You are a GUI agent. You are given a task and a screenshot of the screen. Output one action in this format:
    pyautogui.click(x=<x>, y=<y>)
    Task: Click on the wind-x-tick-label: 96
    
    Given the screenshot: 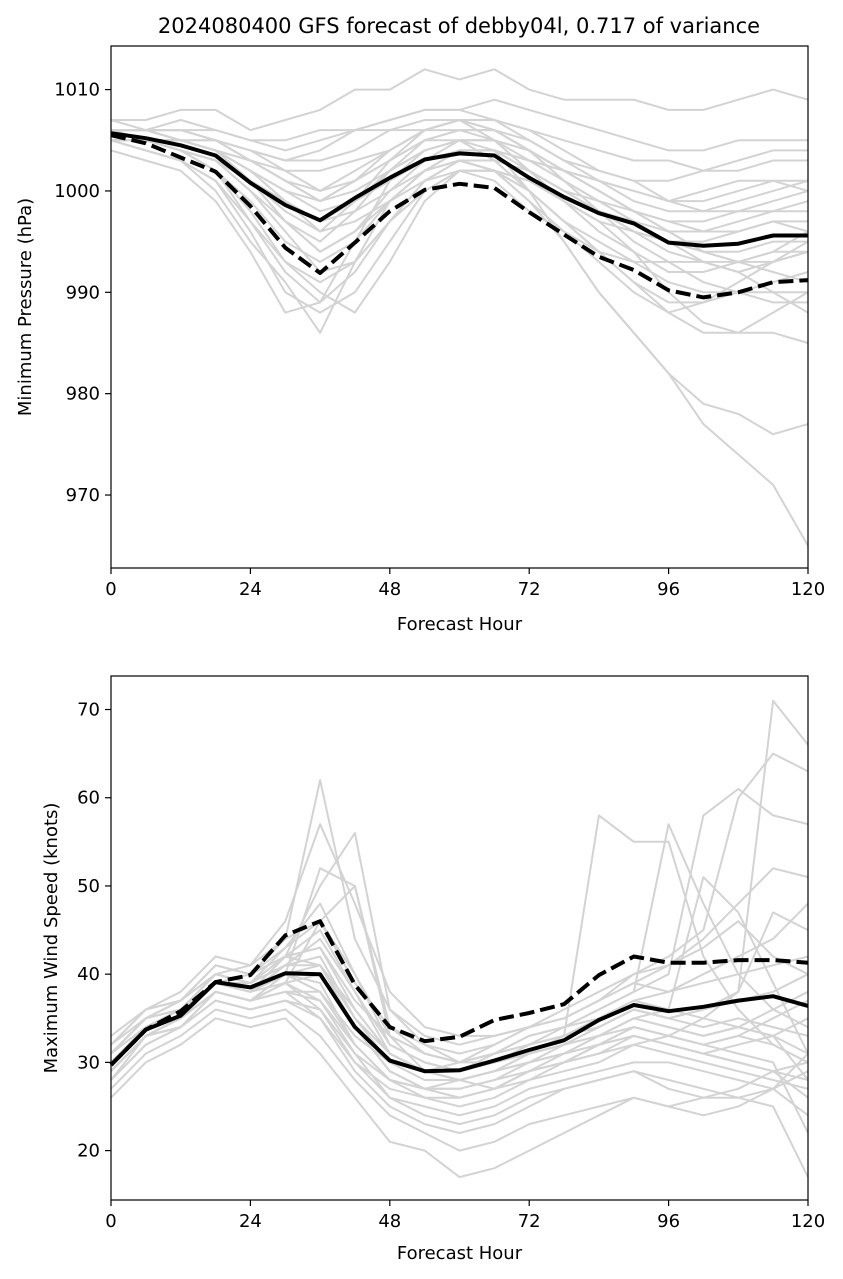 What is the action you would take?
    pyautogui.click(x=668, y=1221)
    